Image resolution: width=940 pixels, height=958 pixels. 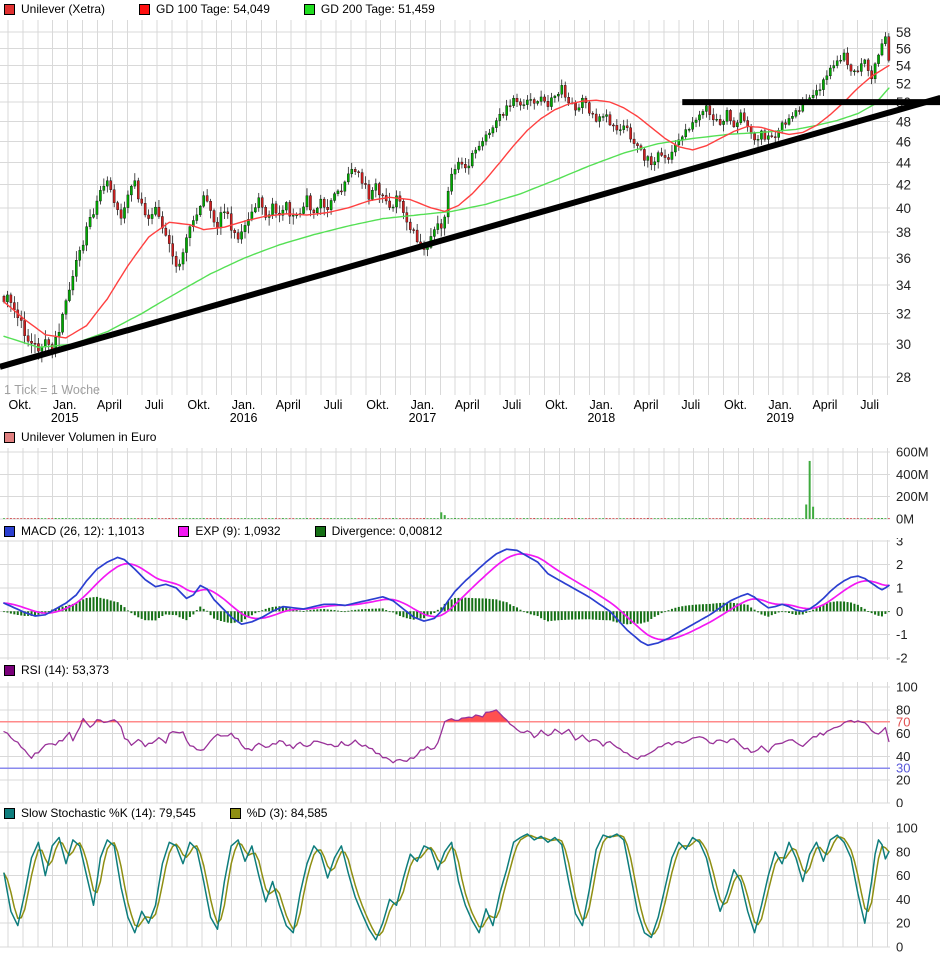 I want to click on legend-item-volume: Unilever Volumen in Euro, so click(x=80, y=437).